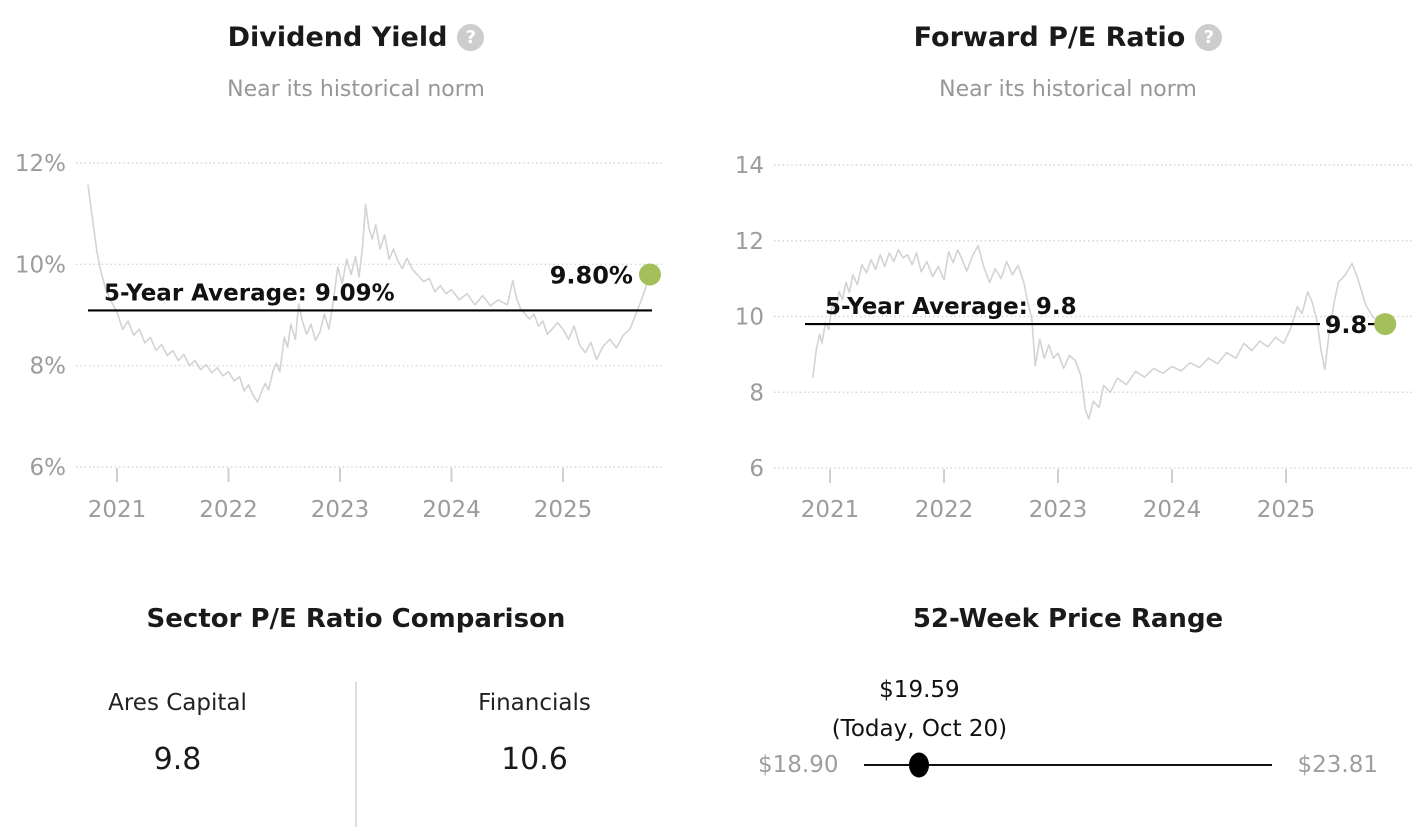 The width and height of the screenshot is (1424, 834). What do you see at coordinates (591, 275) in the screenshot?
I see `svg-text: 9.80%` at bounding box center [591, 275].